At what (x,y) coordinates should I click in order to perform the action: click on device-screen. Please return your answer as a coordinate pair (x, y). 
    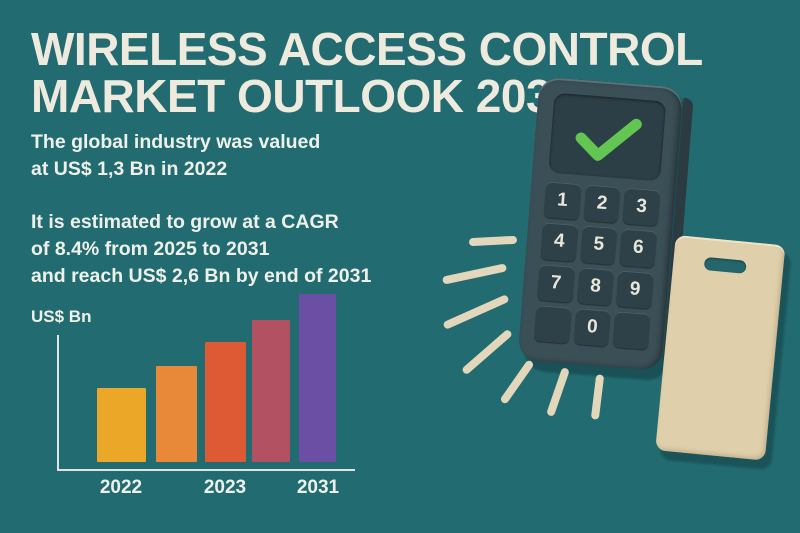
    Looking at the image, I should click on (607, 137).